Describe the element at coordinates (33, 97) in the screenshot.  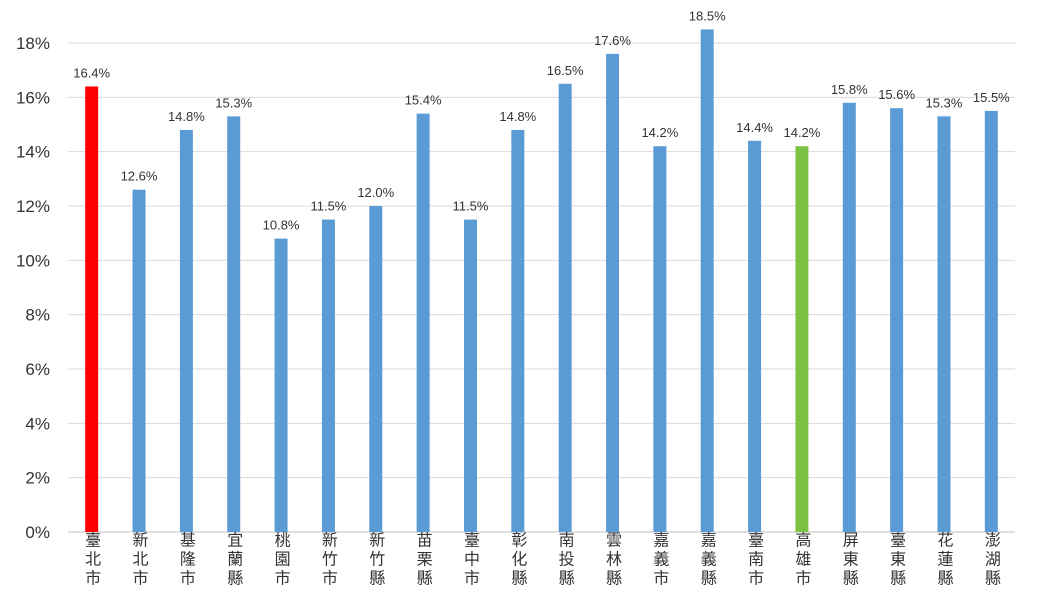
I see `y-tick-label: 16%` at that location.